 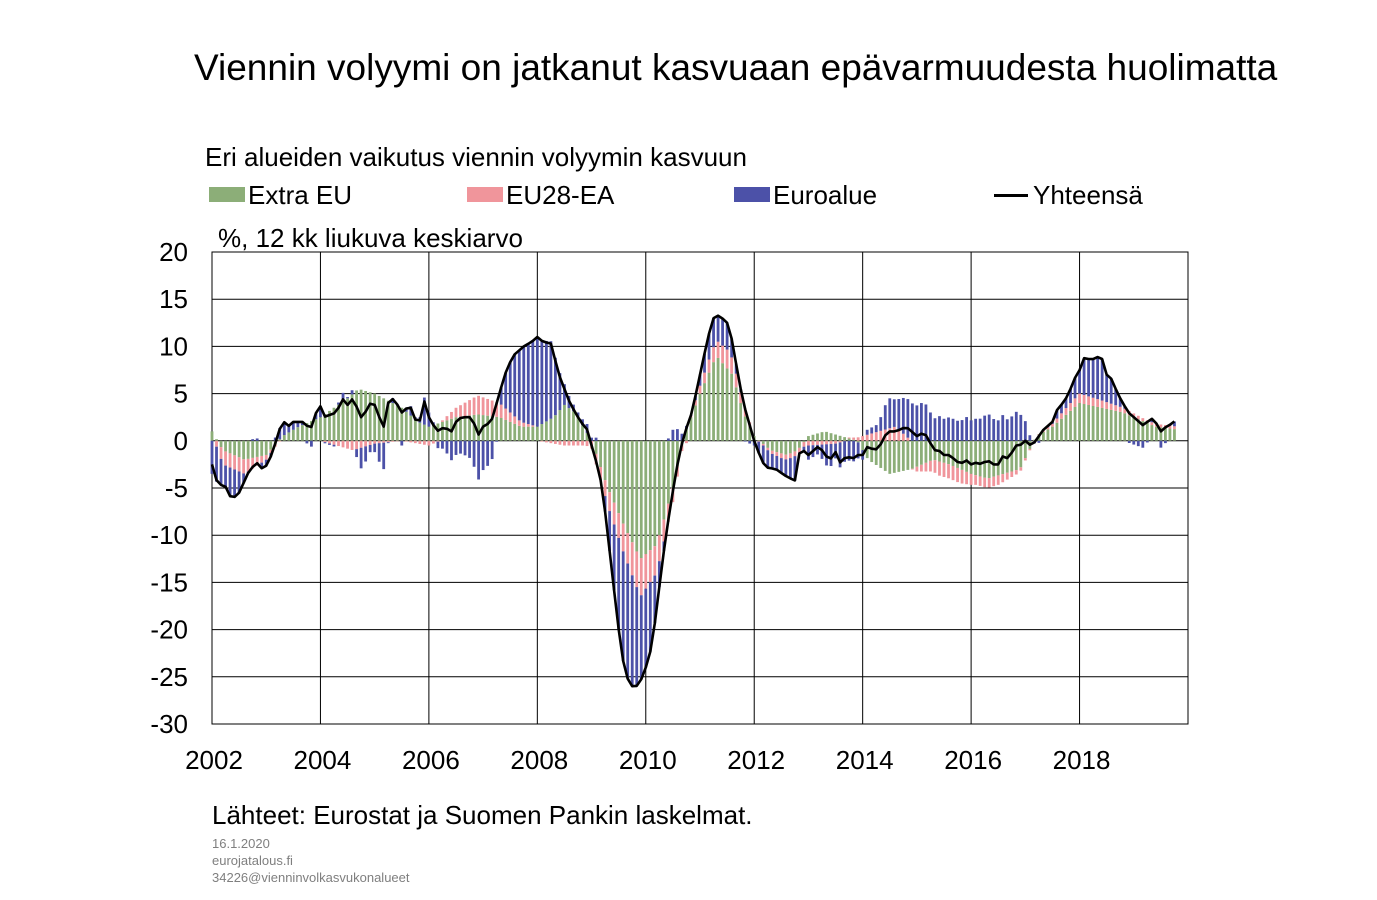 What do you see at coordinates (973, 760) in the screenshot?
I see `x-tick-label: 2016` at bounding box center [973, 760].